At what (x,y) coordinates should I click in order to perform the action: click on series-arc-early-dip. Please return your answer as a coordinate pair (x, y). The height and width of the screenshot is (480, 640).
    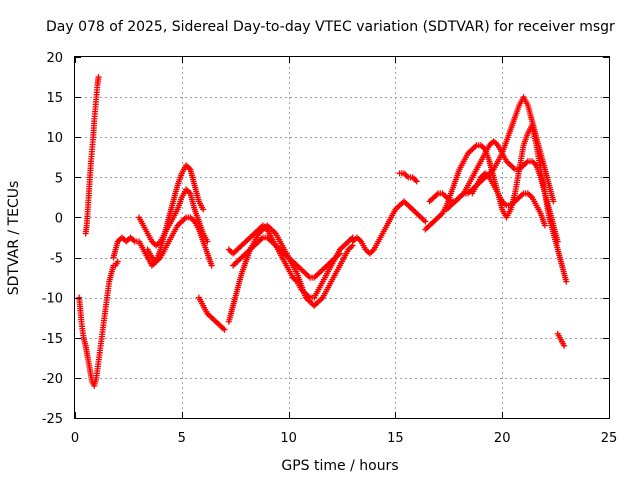
    Looking at the image, I should click on (98, 323).